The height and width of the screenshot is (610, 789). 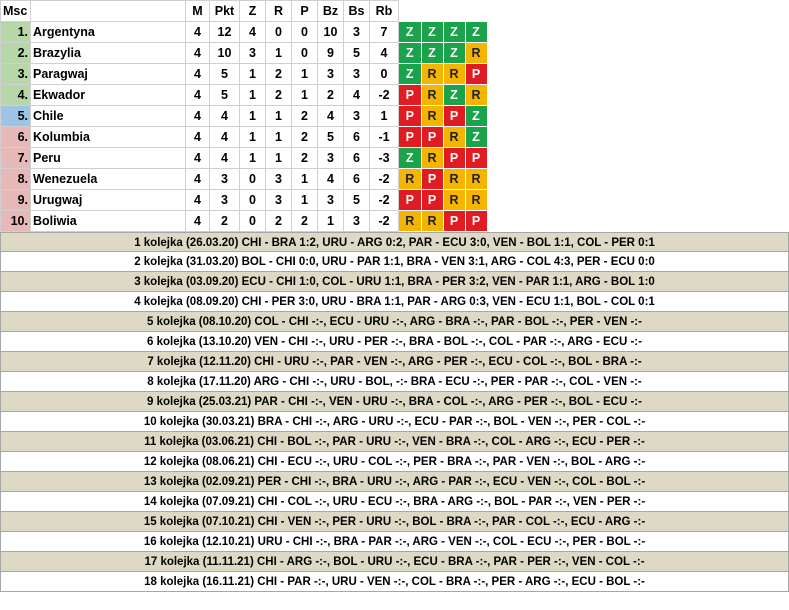 What do you see at coordinates (384, 32) in the screenshot?
I see `stat-rb: 7` at bounding box center [384, 32].